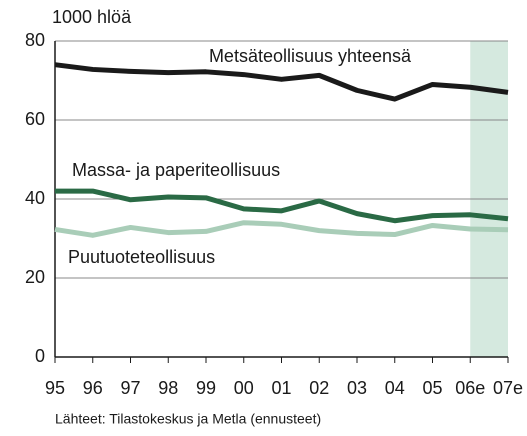  What do you see at coordinates (395, 388) in the screenshot?
I see `x-tick-label: 04` at bounding box center [395, 388].